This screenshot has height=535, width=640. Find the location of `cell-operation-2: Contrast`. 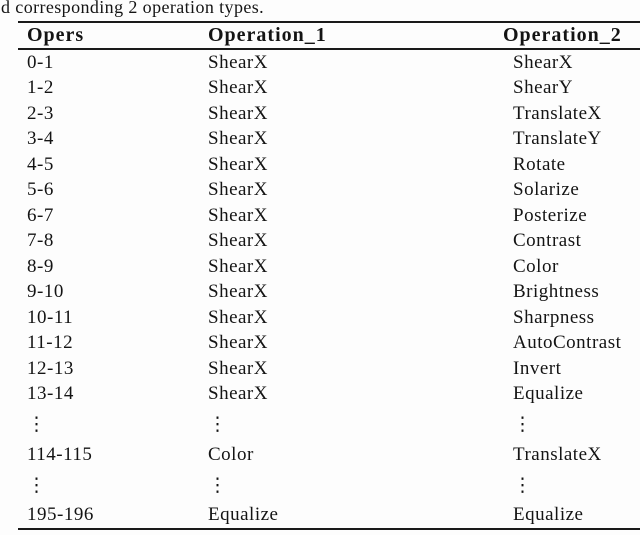

cell-operation-2: Contrast is located at coordinates (547, 241).